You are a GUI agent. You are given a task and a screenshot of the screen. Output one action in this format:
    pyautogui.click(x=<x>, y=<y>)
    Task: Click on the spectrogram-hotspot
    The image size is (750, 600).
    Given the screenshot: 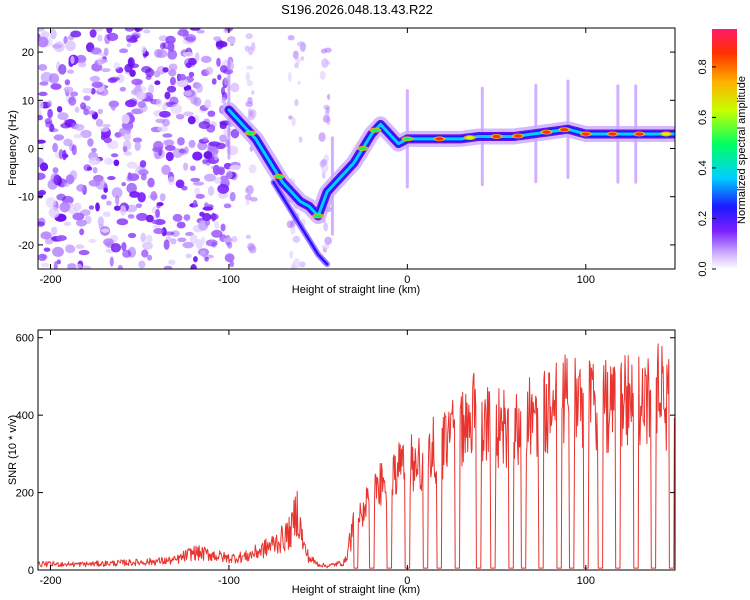 What is the action you would take?
    pyautogui.click(x=318, y=216)
    